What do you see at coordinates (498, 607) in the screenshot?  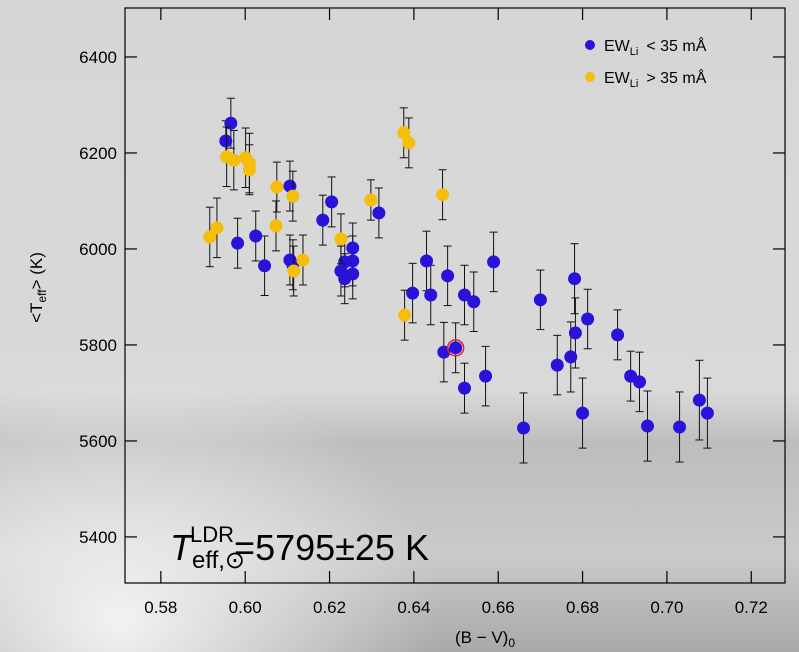 I see `x-tick-label: 0.66` at bounding box center [498, 607].